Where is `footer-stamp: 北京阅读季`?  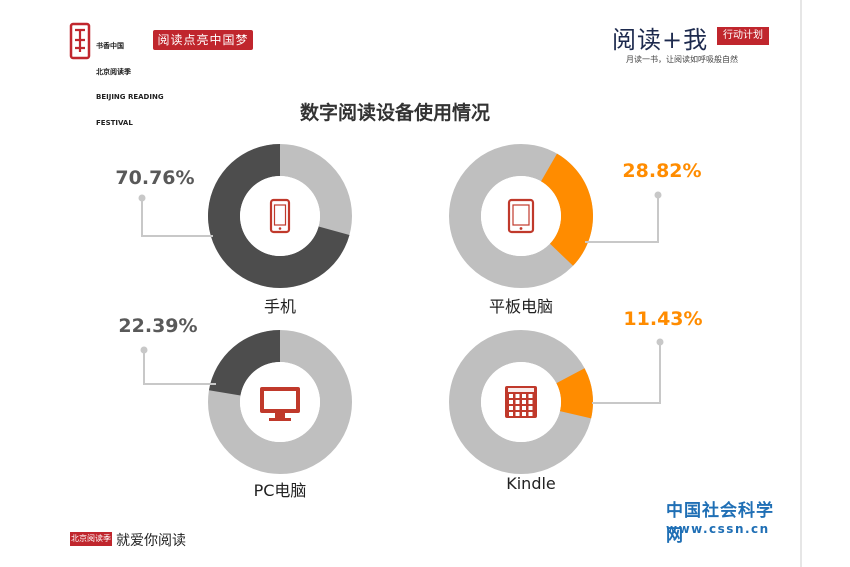 footer-stamp: 北京阅读季 is located at coordinates (91, 539).